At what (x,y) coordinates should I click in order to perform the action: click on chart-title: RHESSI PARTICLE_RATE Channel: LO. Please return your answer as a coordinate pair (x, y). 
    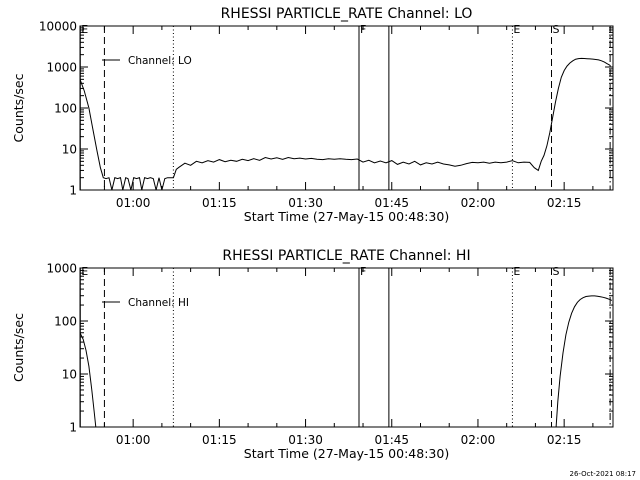
    Looking at the image, I should click on (347, 14).